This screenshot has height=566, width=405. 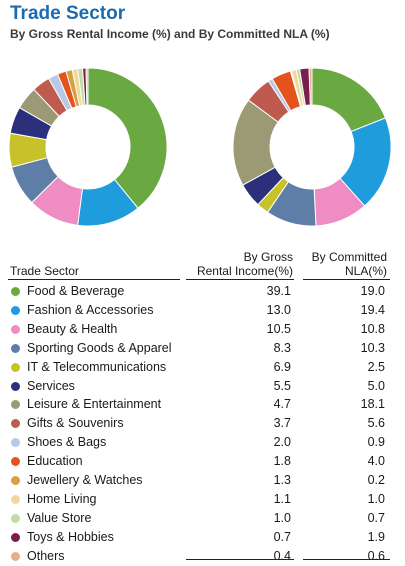 I want to click on sector-label: Education, so click(x=55, y=461).